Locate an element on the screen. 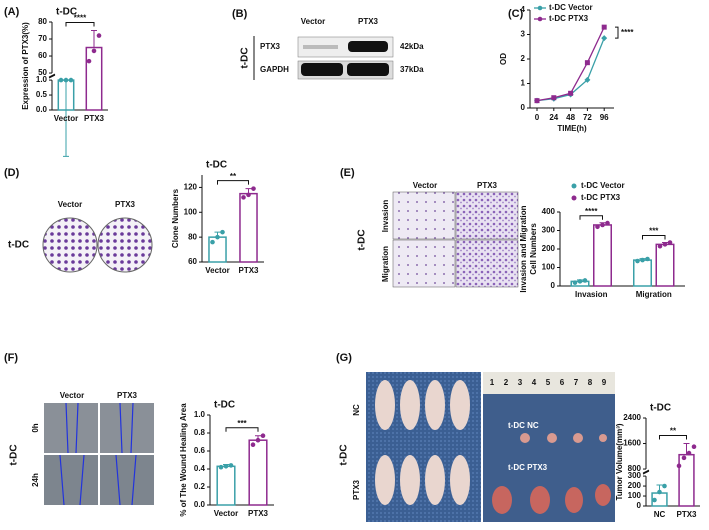 This screenshot has width=709, height=530. y-tick-label: 120 is located at coordinates (191, 187).